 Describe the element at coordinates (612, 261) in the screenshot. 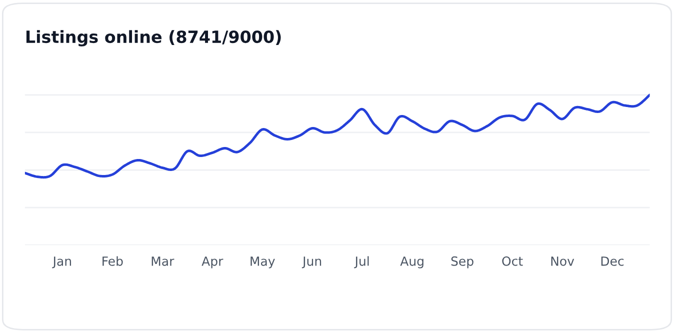

I see `x-tick-label: Dec` at that location.